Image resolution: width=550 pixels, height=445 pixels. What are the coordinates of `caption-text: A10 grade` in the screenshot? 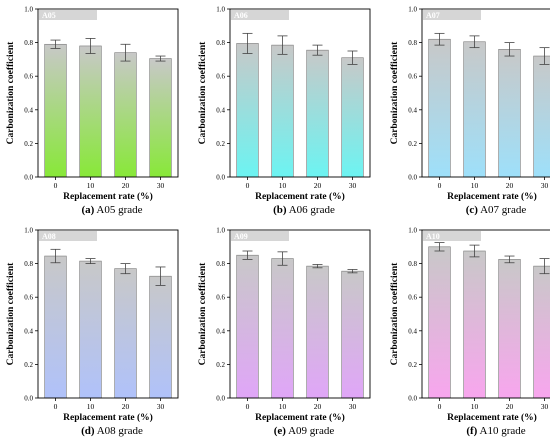 It's located at (501, 431).